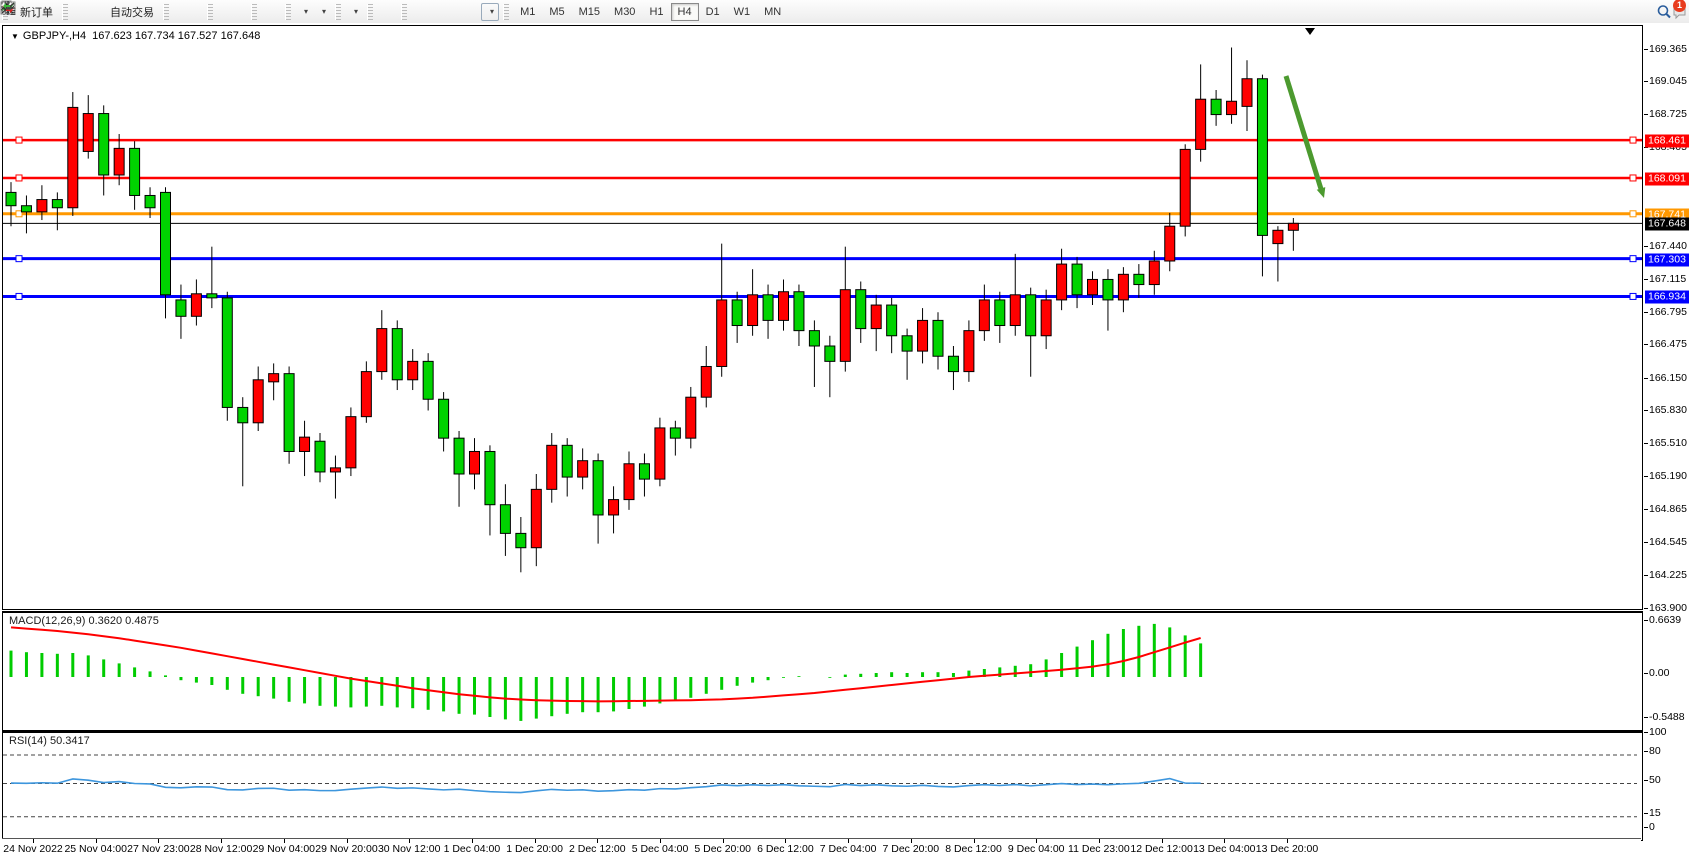  I want to click on tile-windows-button, so click(124, 11).